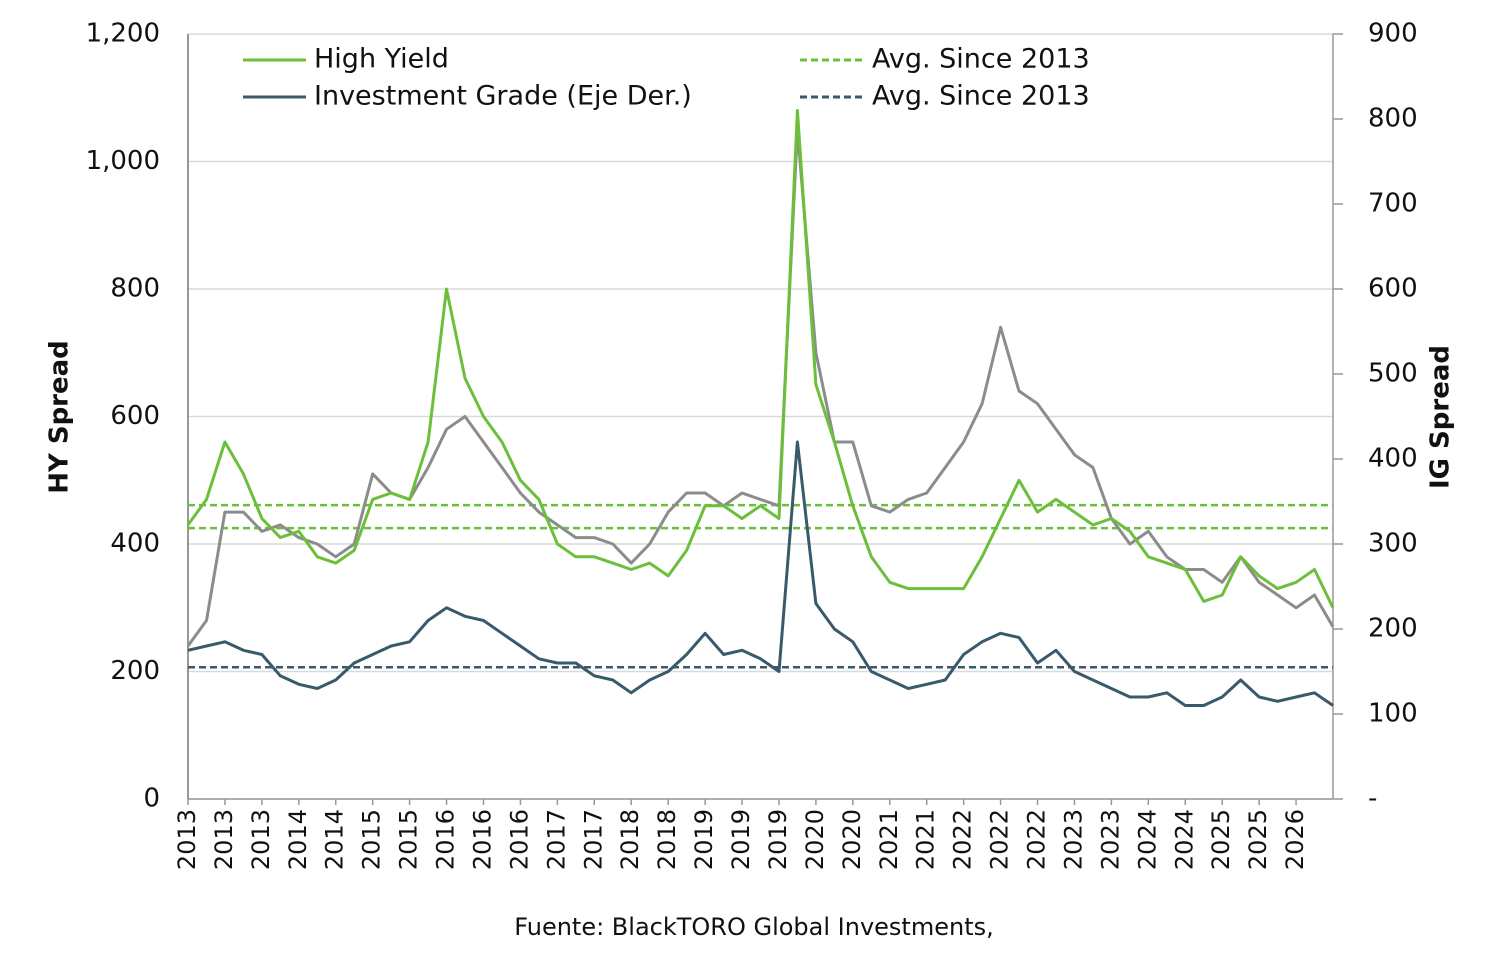 This screenshot has height=965, width=1488. What do you see at coordinates (1393, 714) in the screenshot?
I see `y2-tick-label: 100` at bounding box center [1393, 714].